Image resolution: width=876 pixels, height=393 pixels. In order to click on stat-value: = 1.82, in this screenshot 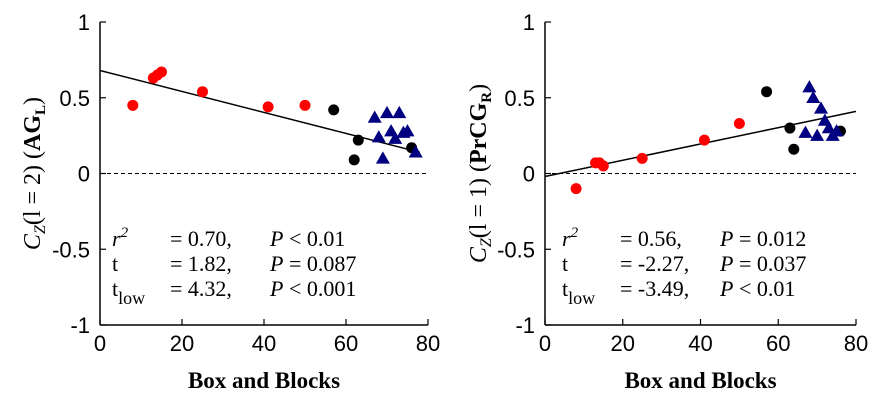, I will do `click(201, 263)`.